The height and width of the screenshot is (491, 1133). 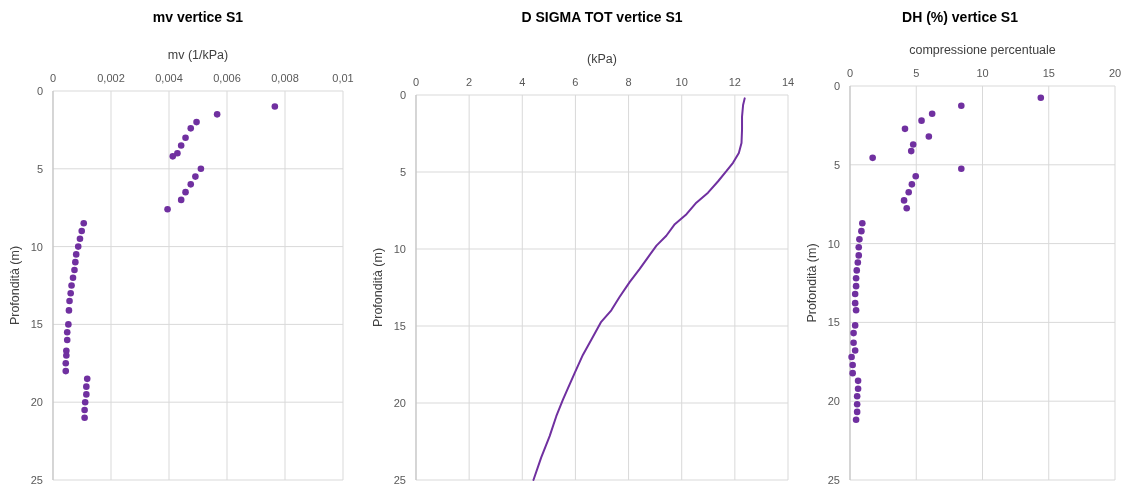 What do you see at coordinates (1048, 73) in the screenshot?
I see `x-tick-label: 15` at bounding box center [1048, 73].